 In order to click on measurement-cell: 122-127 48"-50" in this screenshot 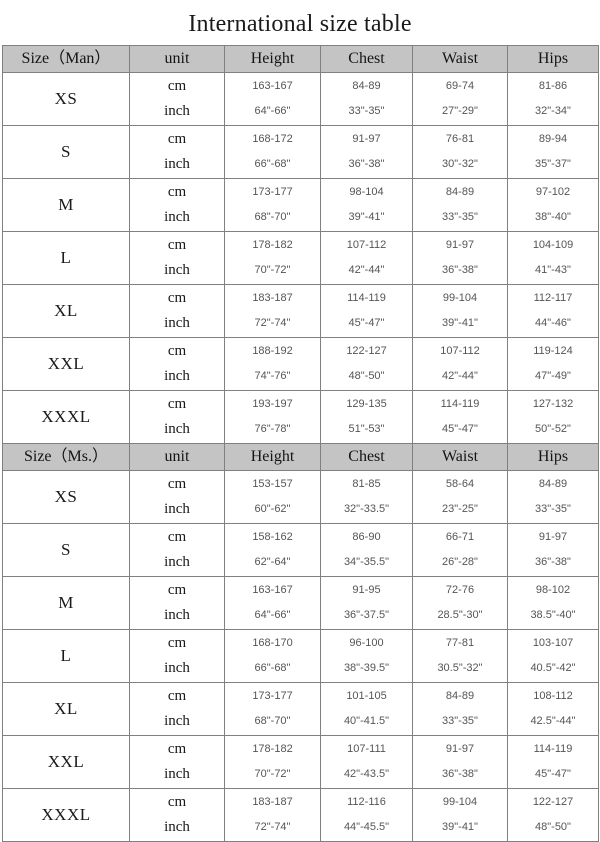, I will do `click(366, 364)`.